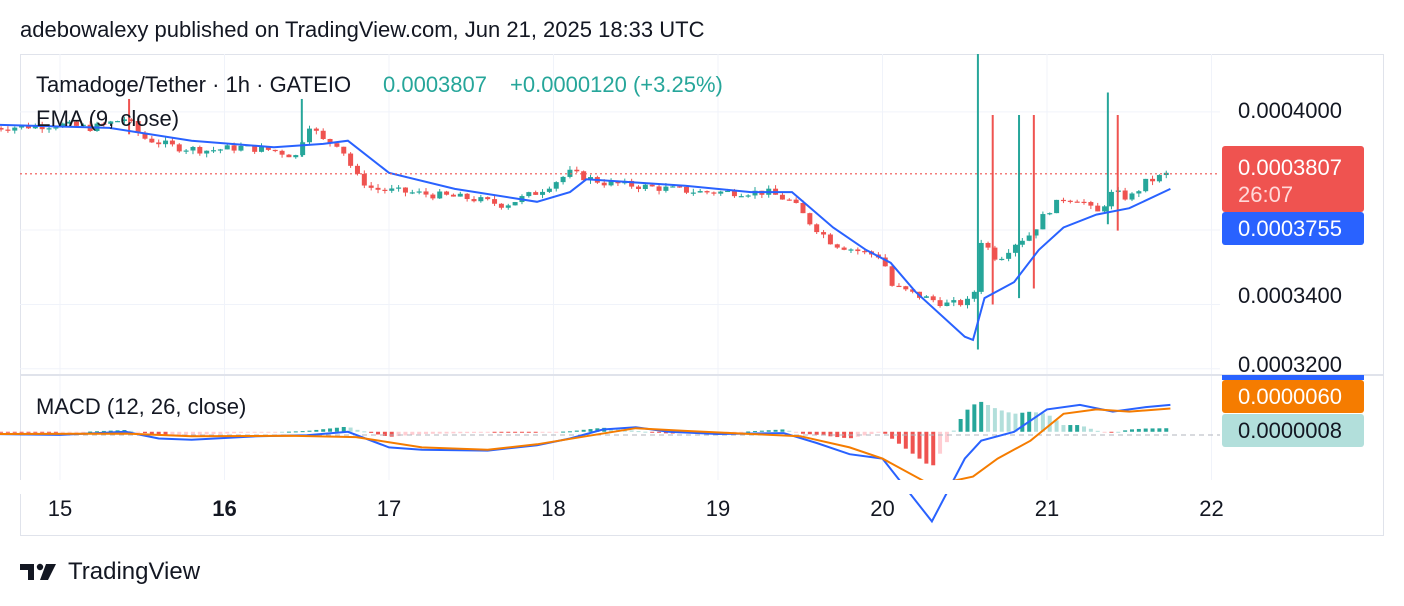 The image size is (1404, 606). I want to click on time-tick: 17, so click(389, 508).